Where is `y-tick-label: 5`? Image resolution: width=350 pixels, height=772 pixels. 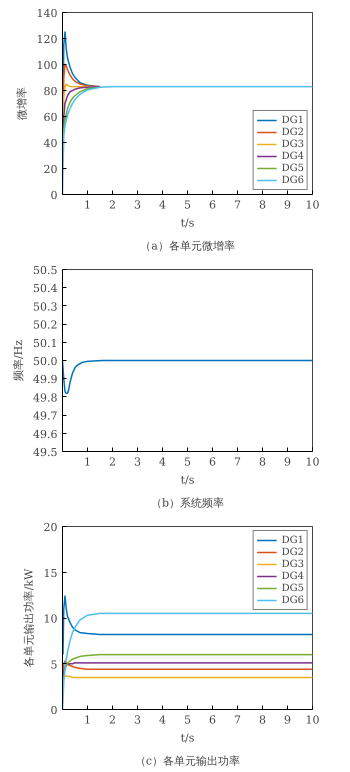
y-tick-label: 5 is located at coordinates (54, 665).